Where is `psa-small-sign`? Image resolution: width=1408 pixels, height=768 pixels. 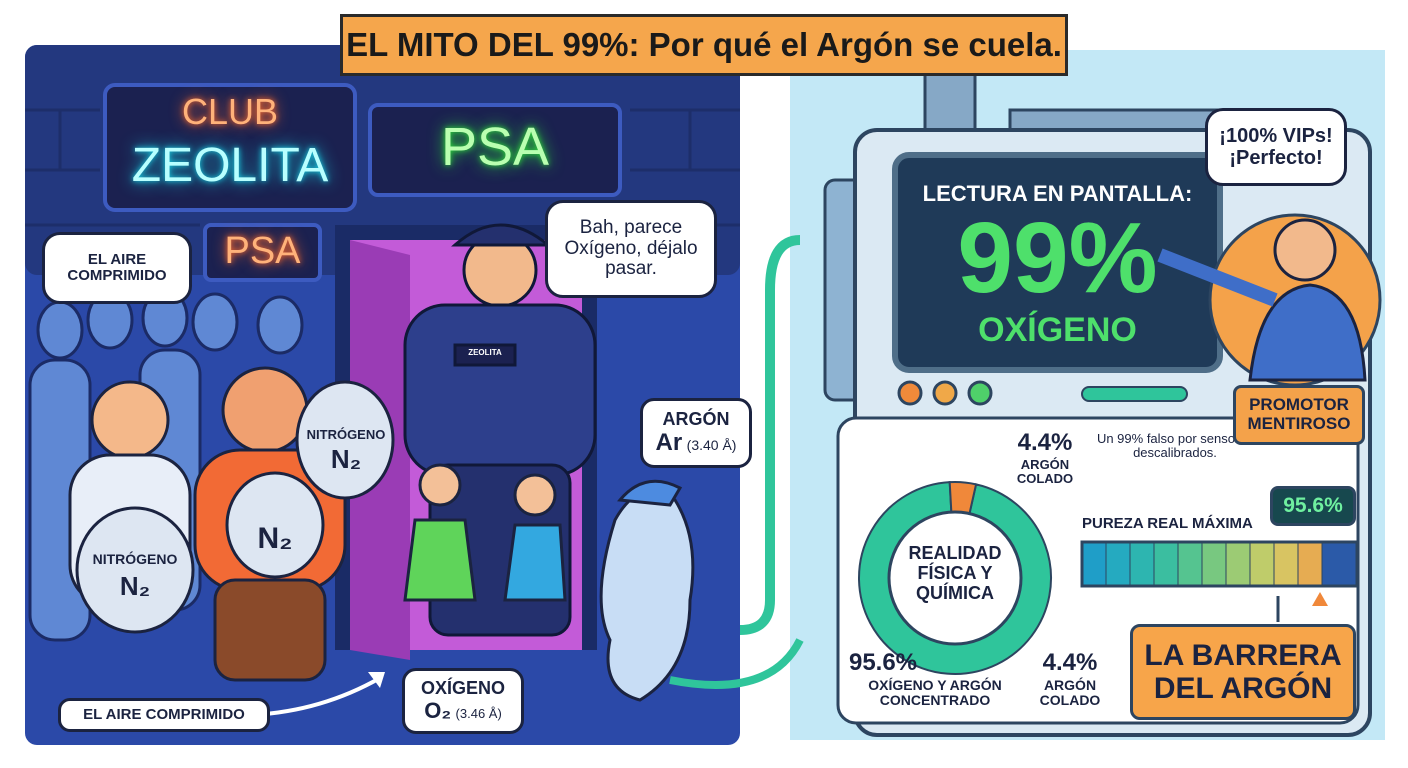
psa-small-sign is located at coordinates (262, 252).